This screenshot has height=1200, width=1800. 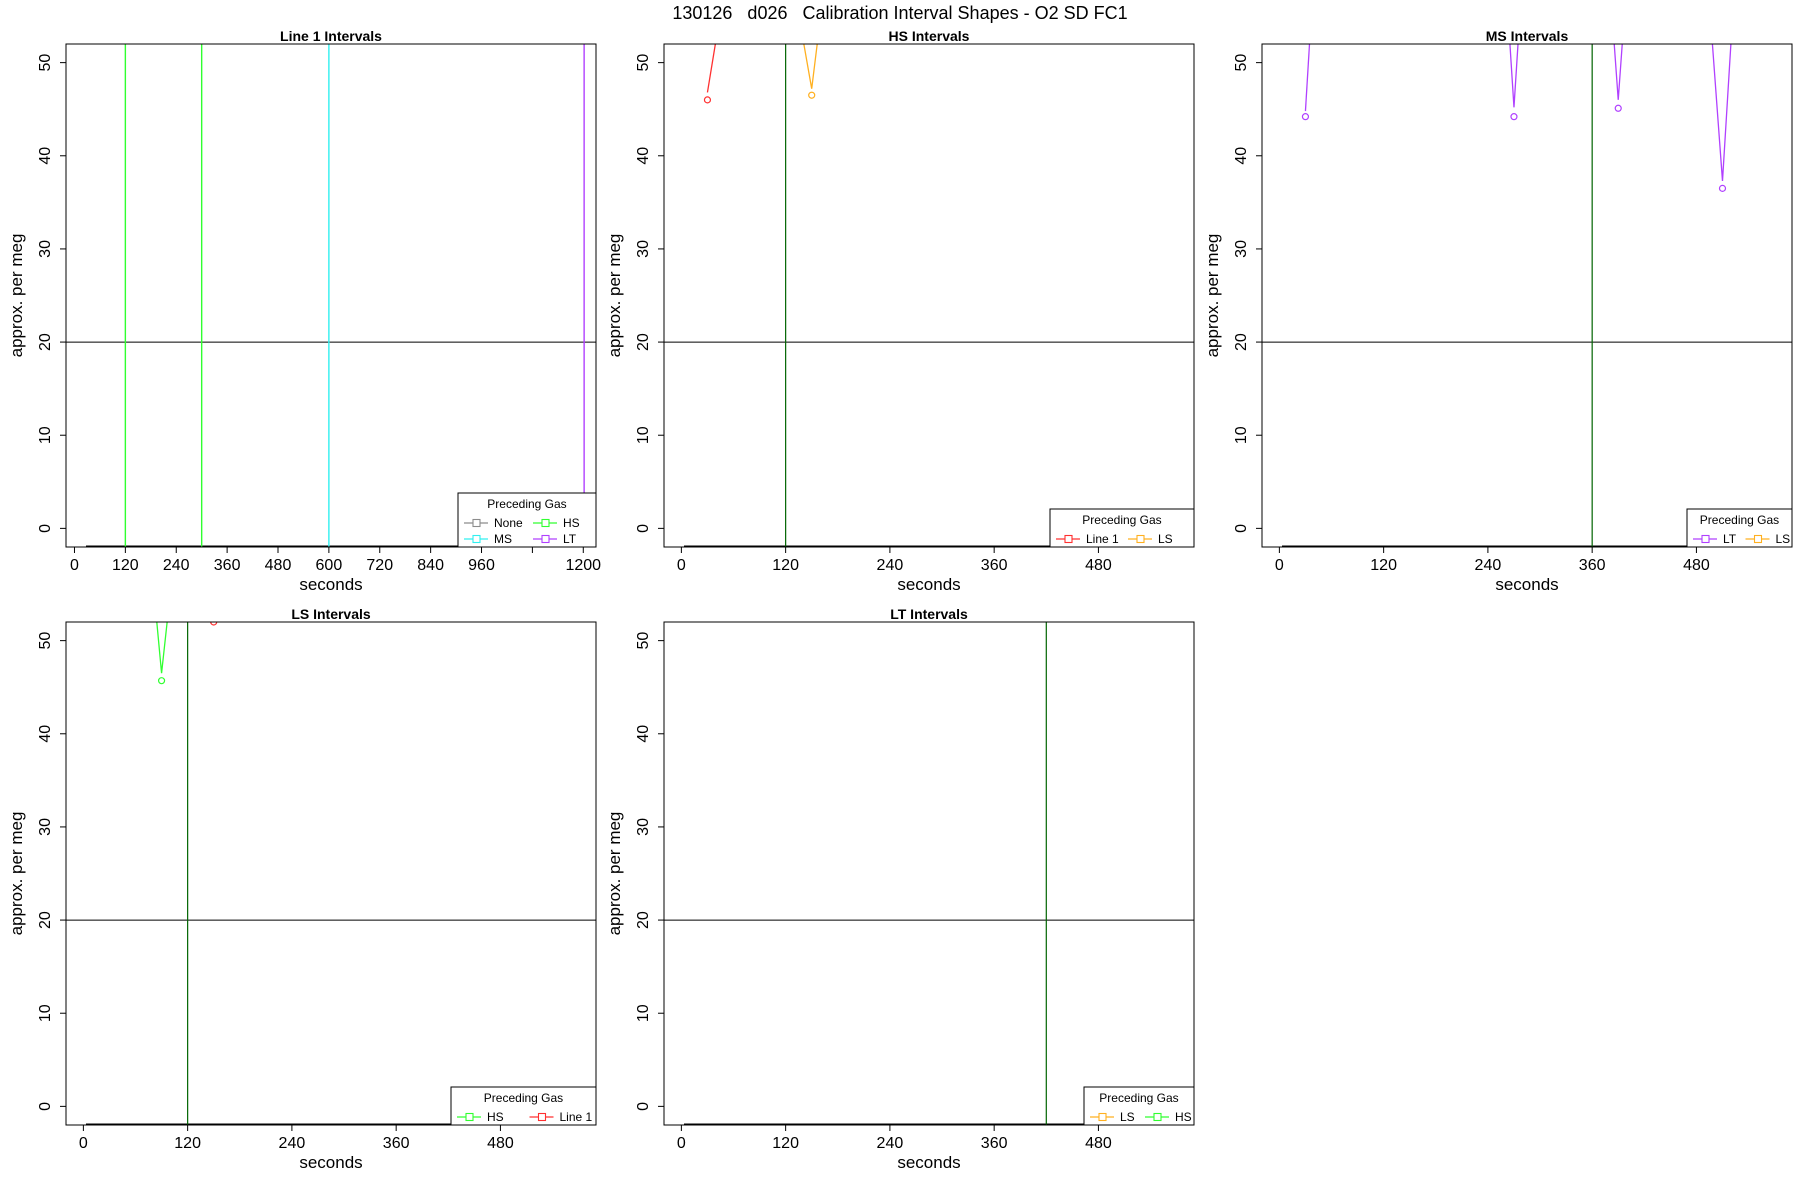 What do you see at coordinates (928, 584) in the screenshot?
I see `x-axis-label: seconds` at bounding box center [928, 584].